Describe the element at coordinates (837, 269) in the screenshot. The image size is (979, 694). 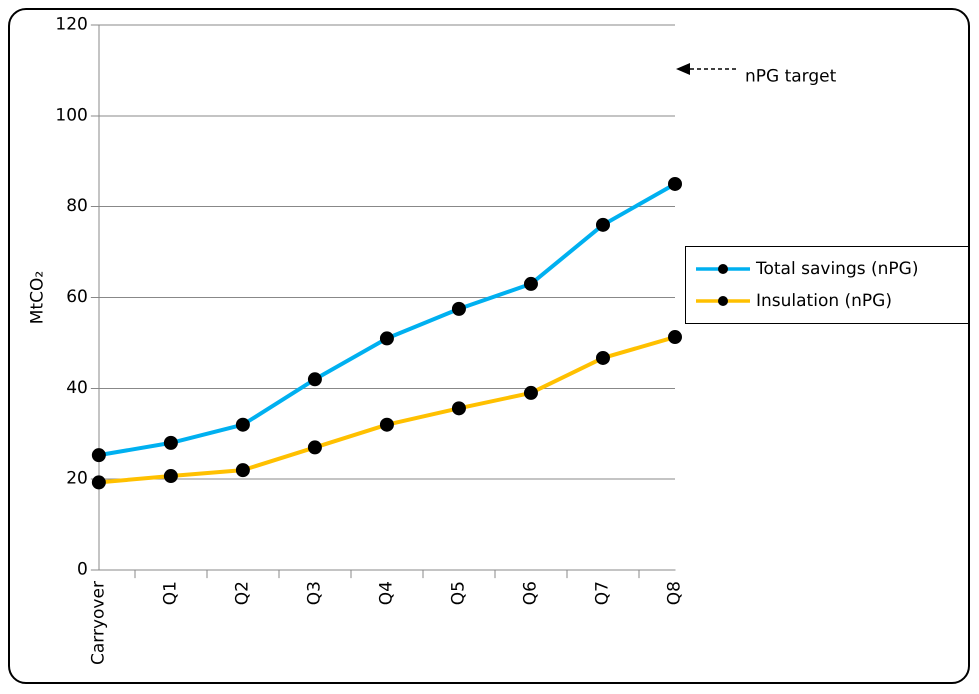
I see `legend-label: Total savings (nPG)` at that location.